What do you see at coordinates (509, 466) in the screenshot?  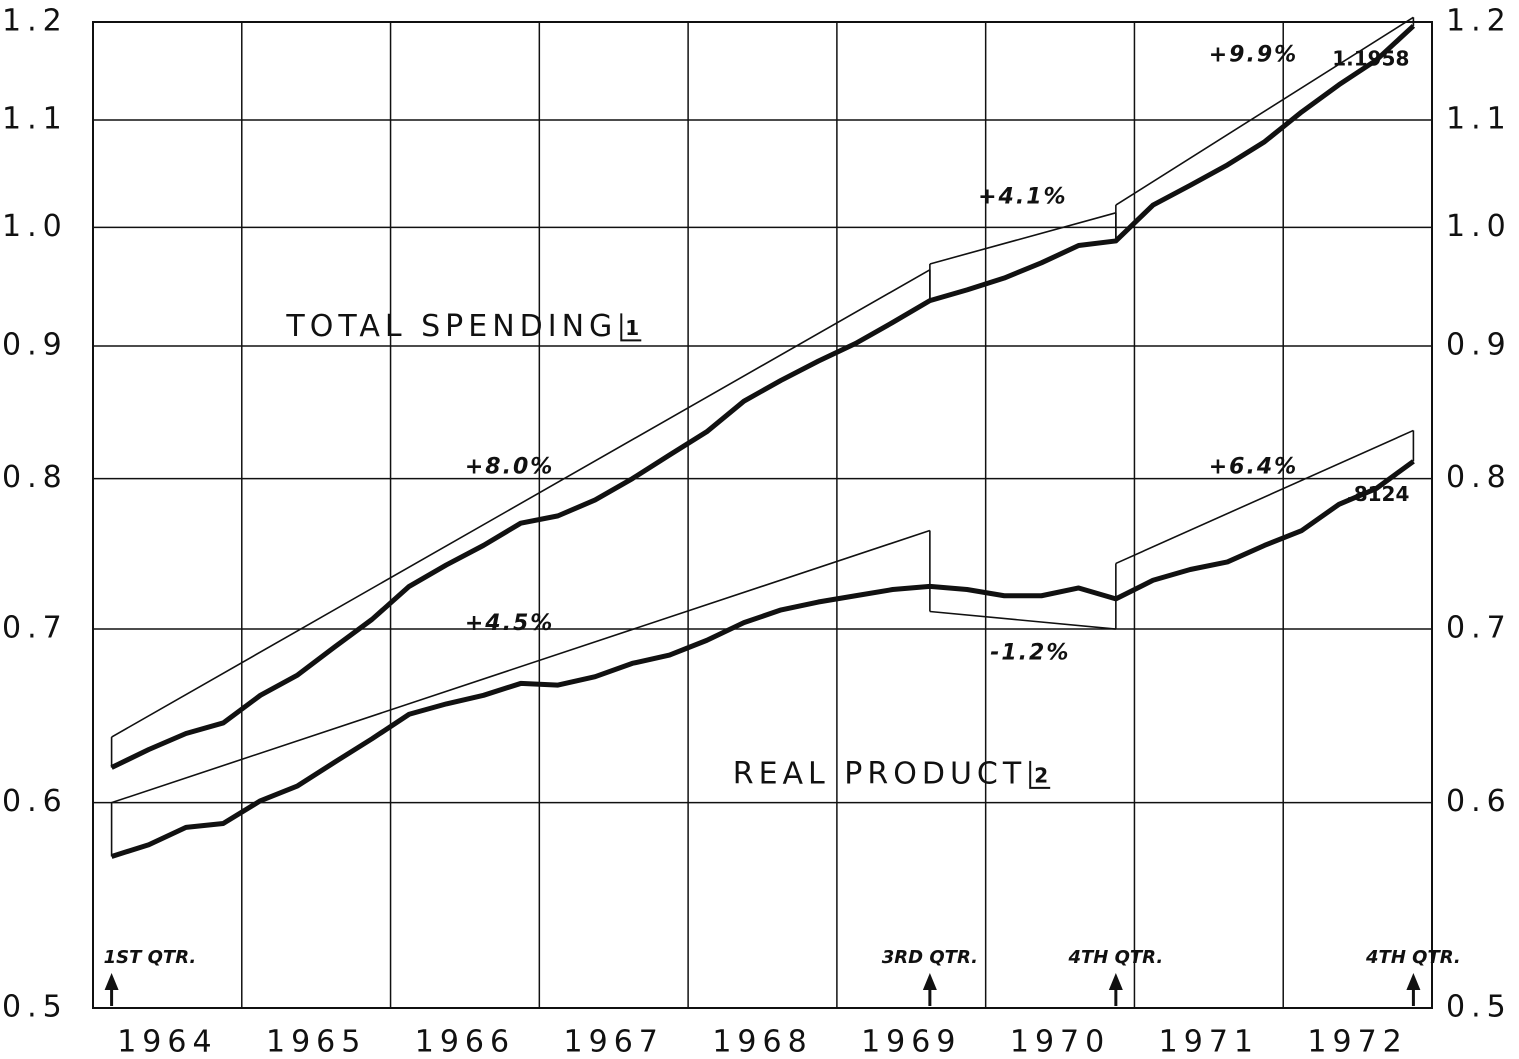 I see `annotation: +8.0%` at bounding box center [509, 466].